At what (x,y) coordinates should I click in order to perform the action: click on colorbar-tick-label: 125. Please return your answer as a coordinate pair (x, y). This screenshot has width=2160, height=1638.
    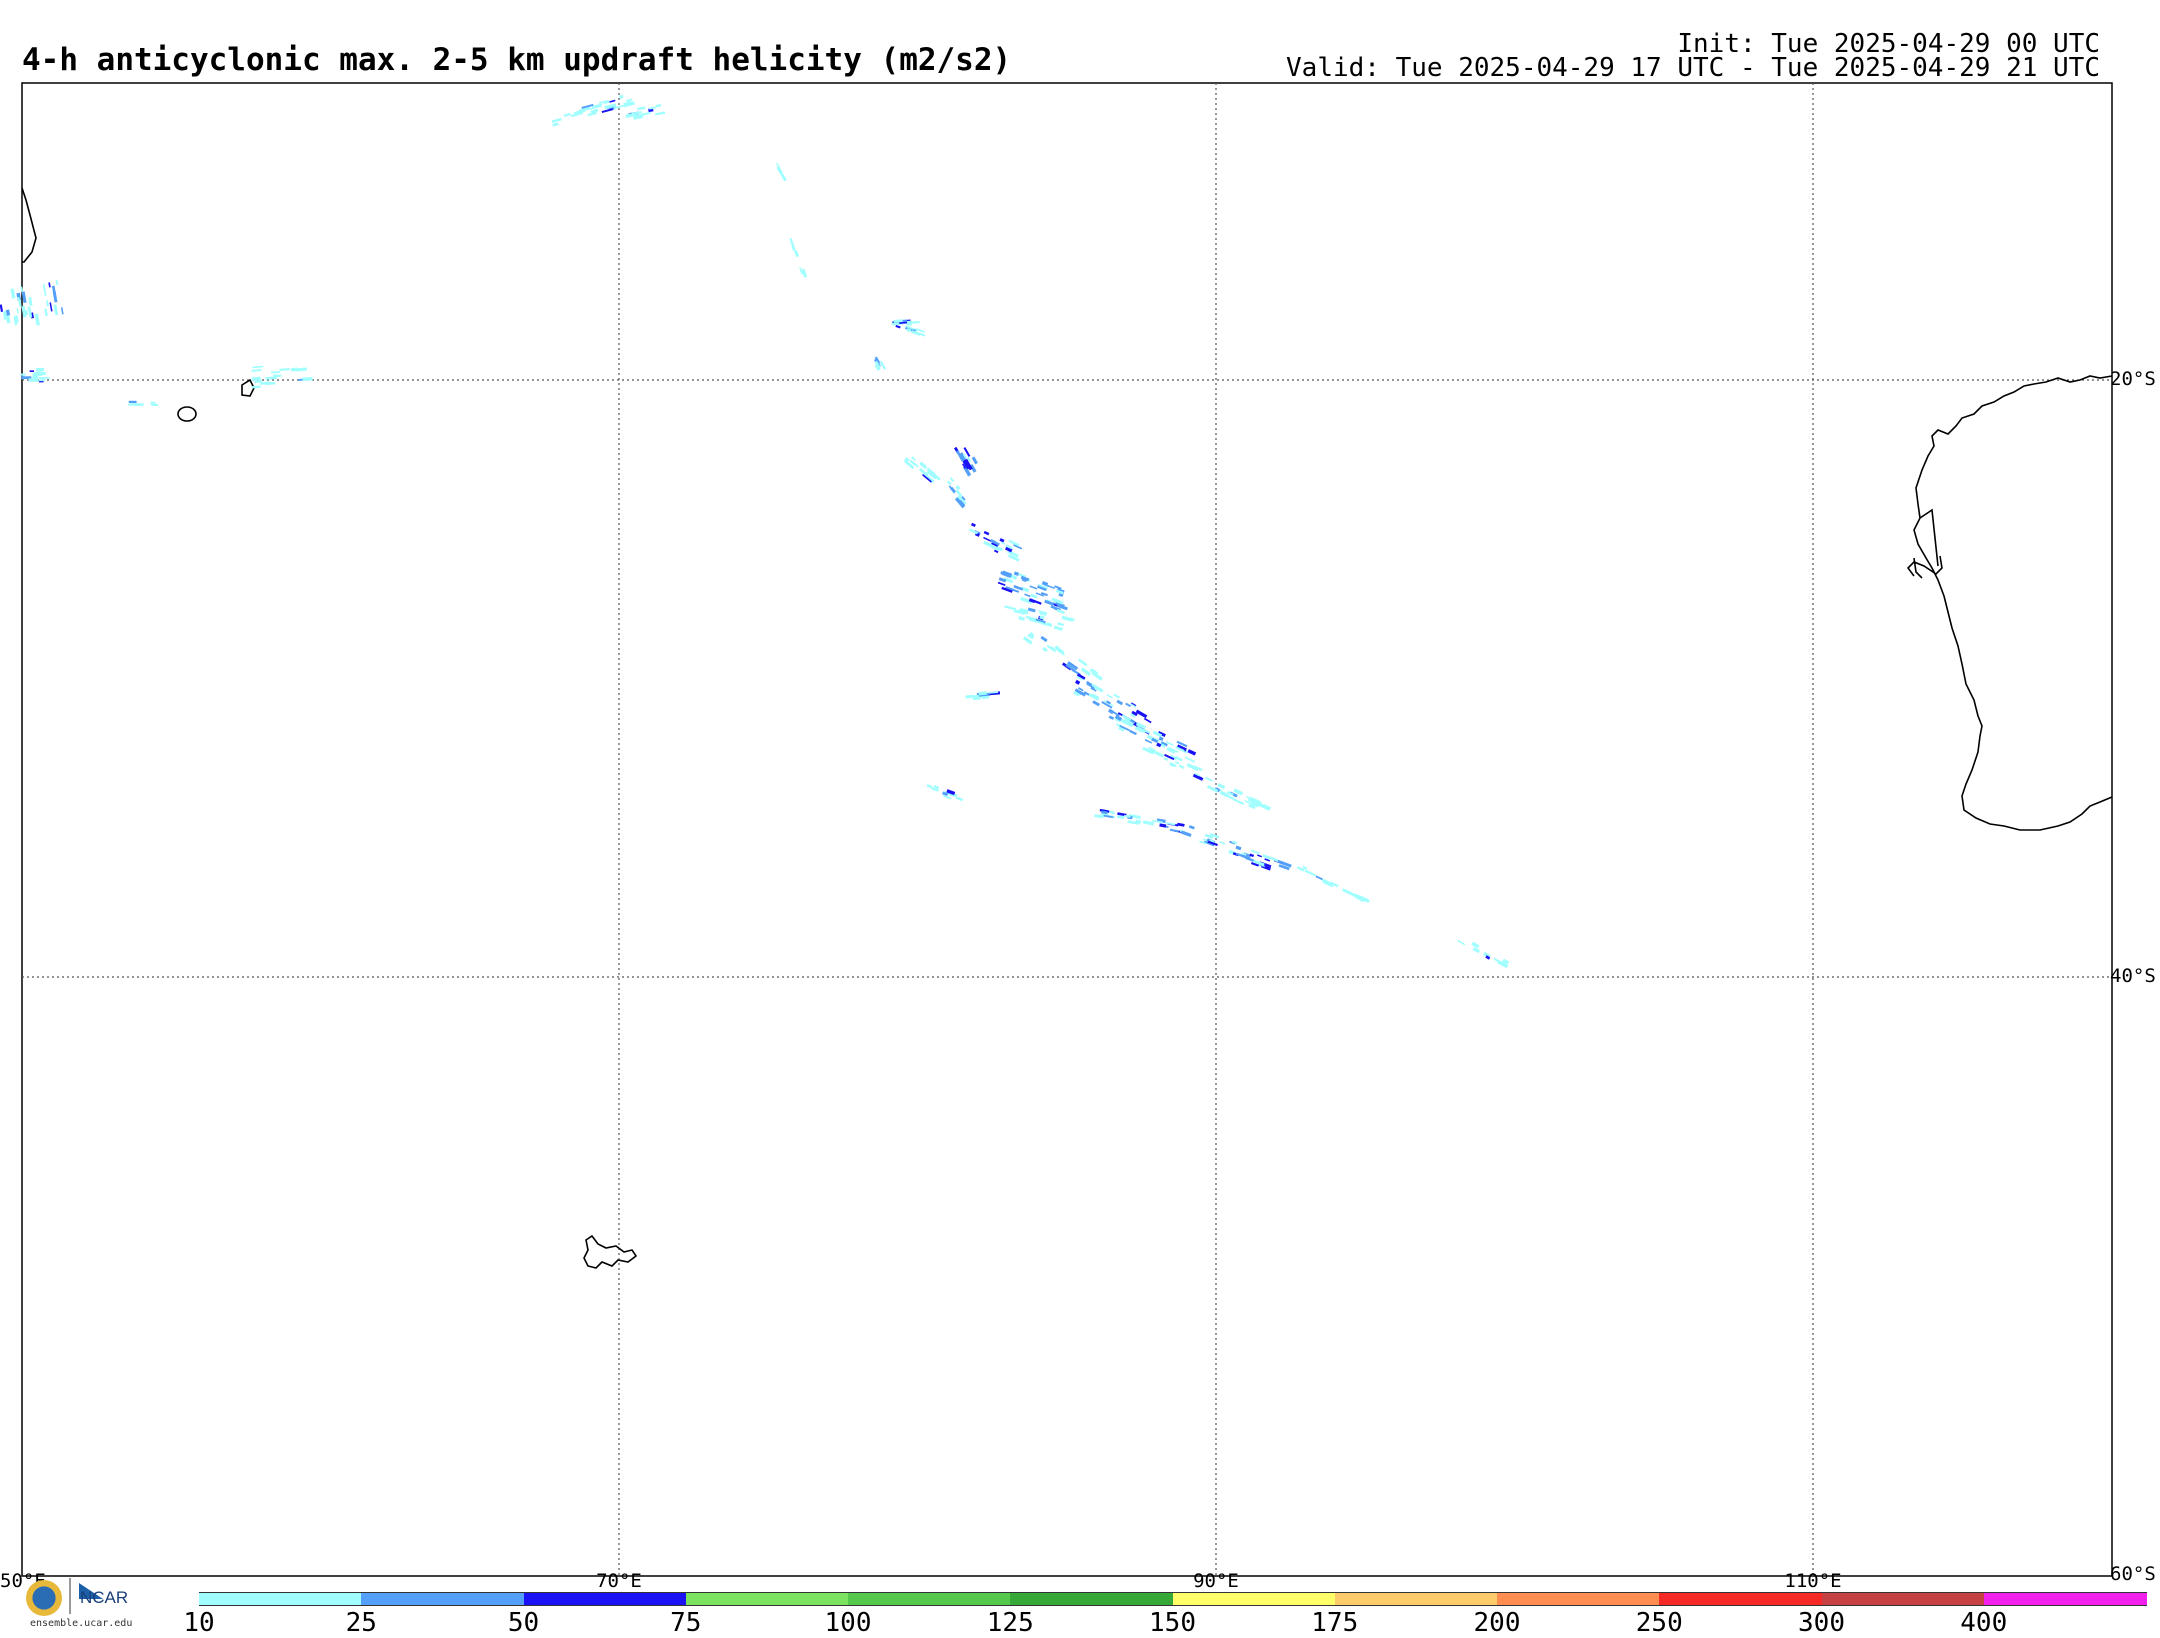
    Looking at the image, I should click on (1010, 1623).